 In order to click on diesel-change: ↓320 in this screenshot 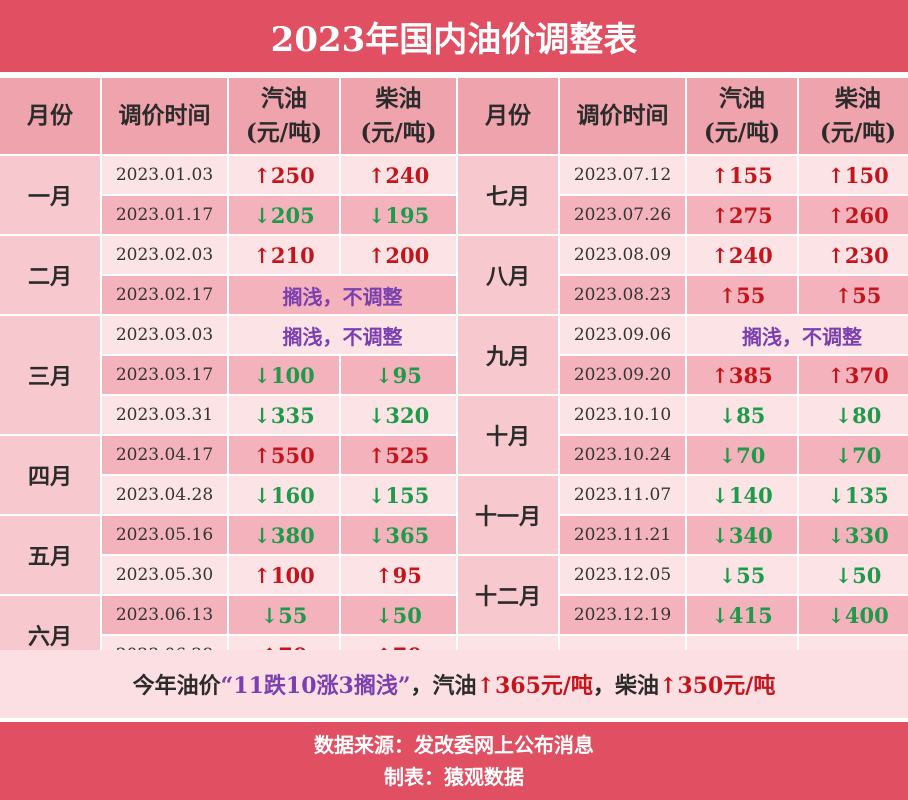, I will do `click(398, 415)`.